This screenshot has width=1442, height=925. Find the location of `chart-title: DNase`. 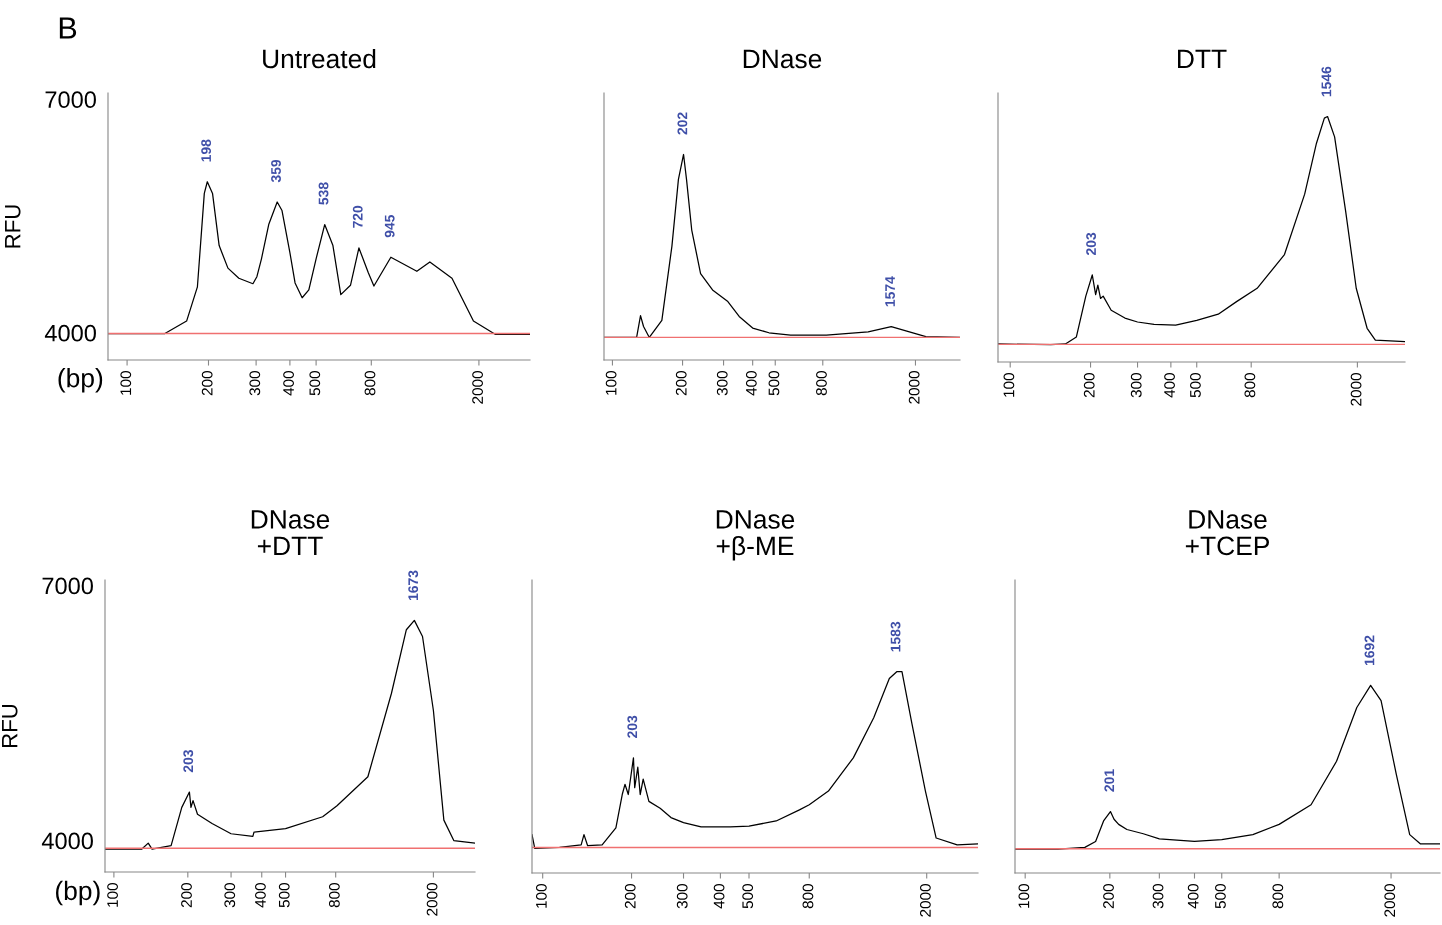

chart-title: DNase is located at coordinates (782, 59).